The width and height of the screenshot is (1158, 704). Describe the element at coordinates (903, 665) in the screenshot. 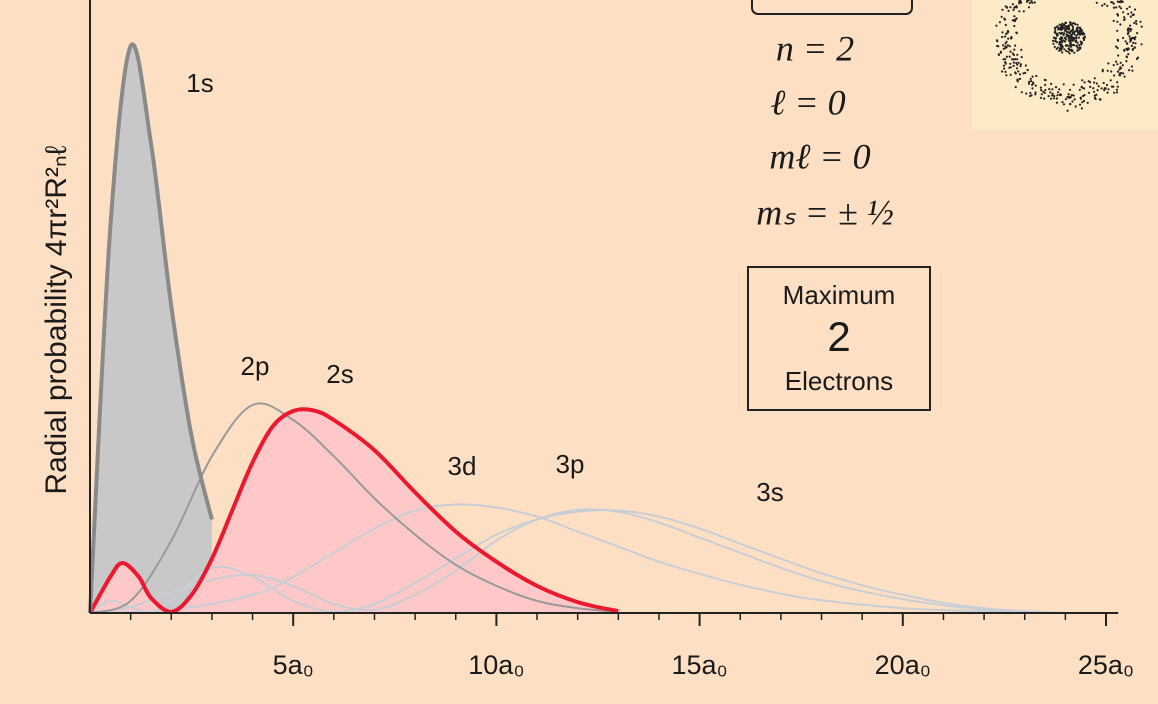

I see `x-tick-label: 20a₀` at that location.